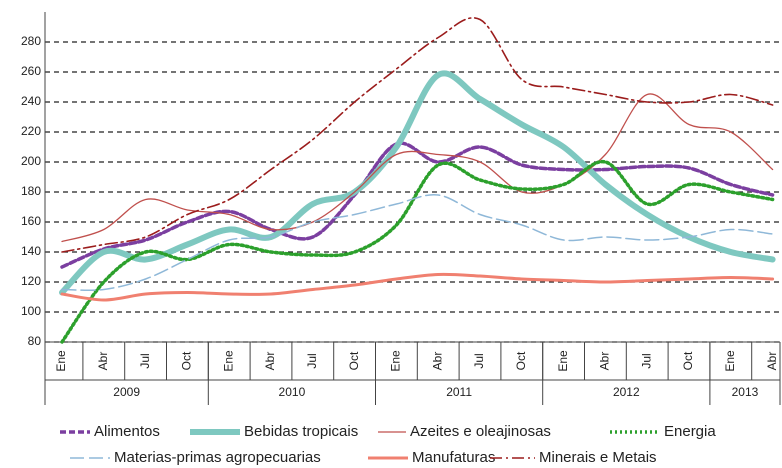 The image size is (782, 468). I want to click on legend-label: Bebidas tropicais, so click(301, 431).